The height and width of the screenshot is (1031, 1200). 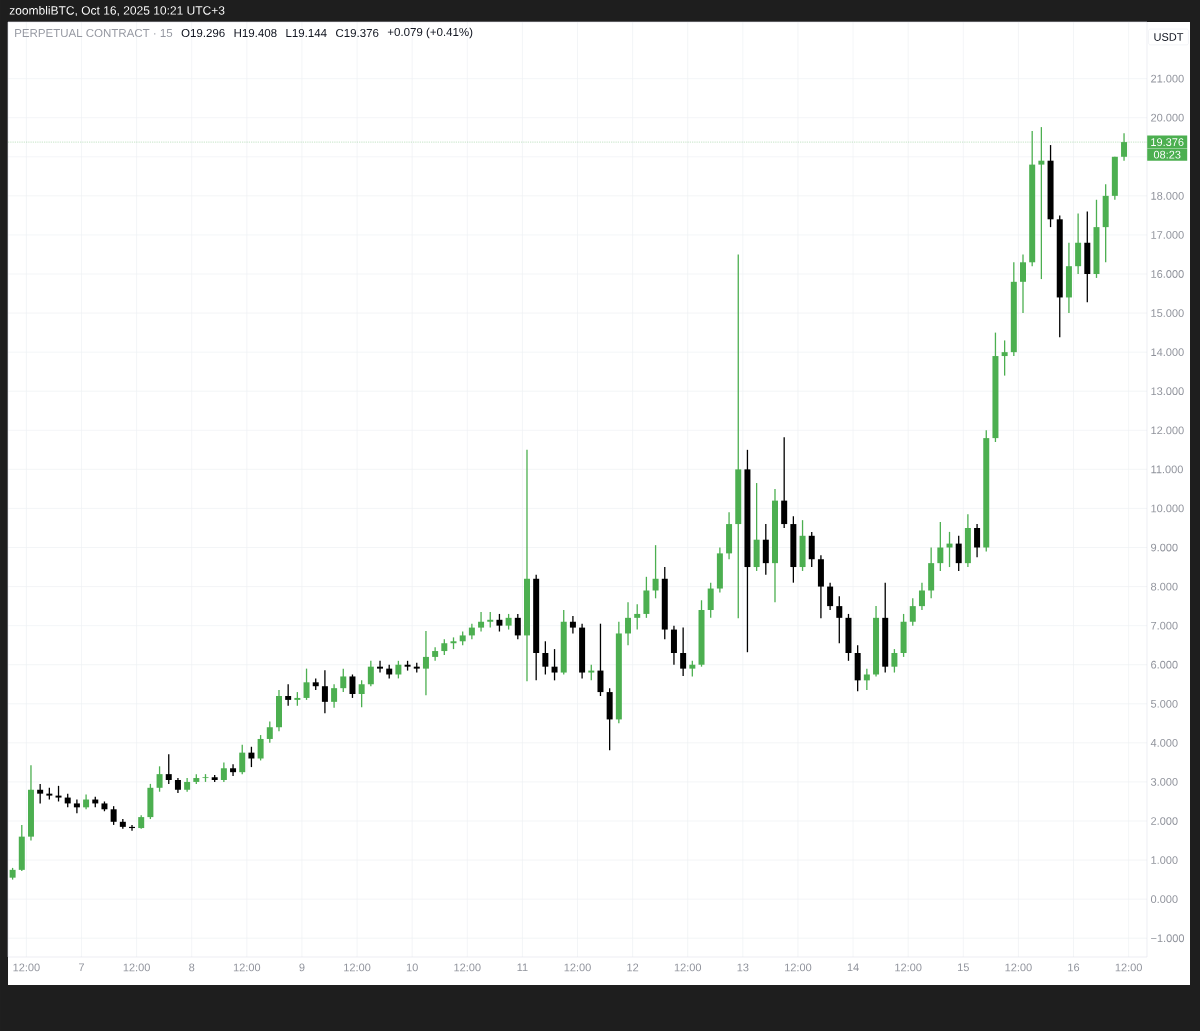 What do you see at coordinates (1164, 586) in the screenshot?
I see `y-tick-label: 8.000` at bounding box center [1164, 586].